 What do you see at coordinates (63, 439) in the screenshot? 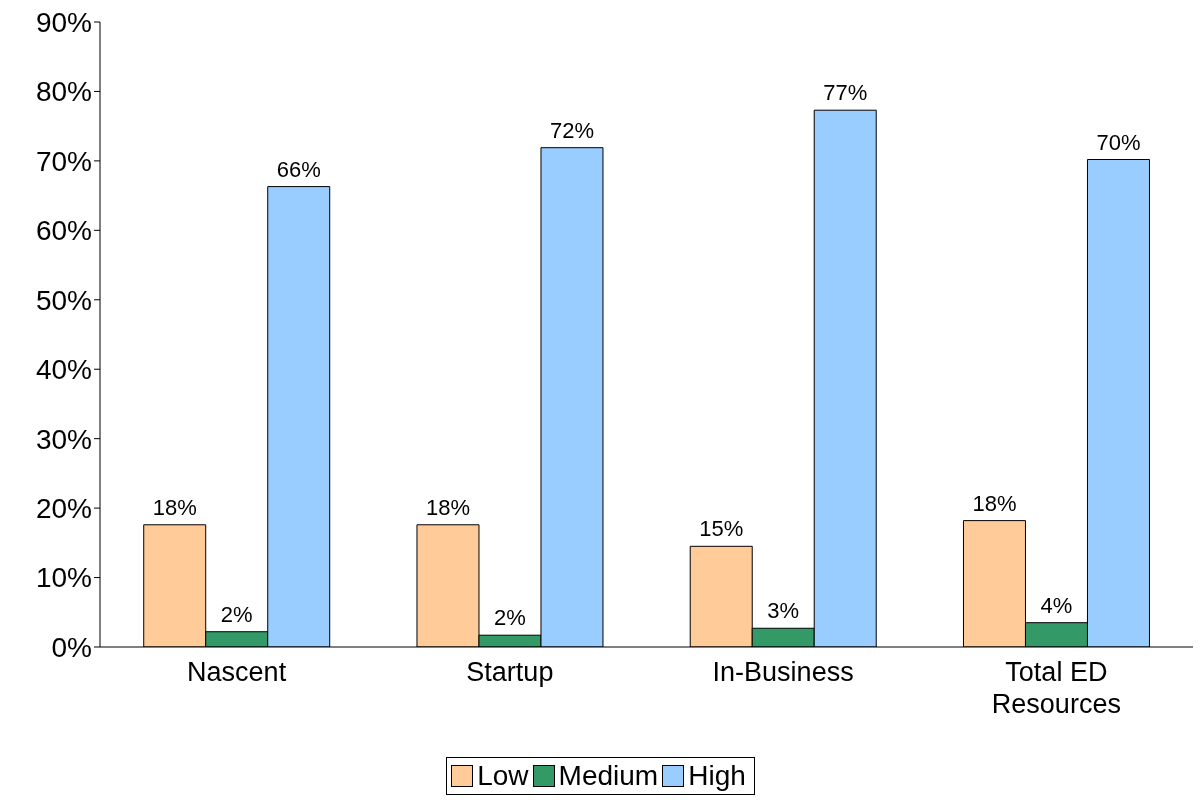
I see `y-tick-label: 30%` at bounding box center [63, 439].